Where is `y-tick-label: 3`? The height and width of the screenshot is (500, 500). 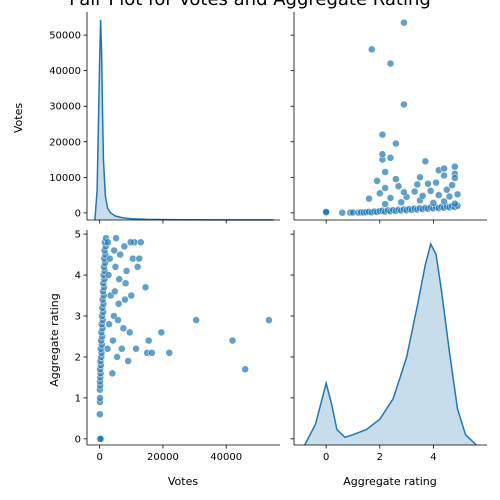 y-tick-label: 3 is located at coordinates (78, 317).